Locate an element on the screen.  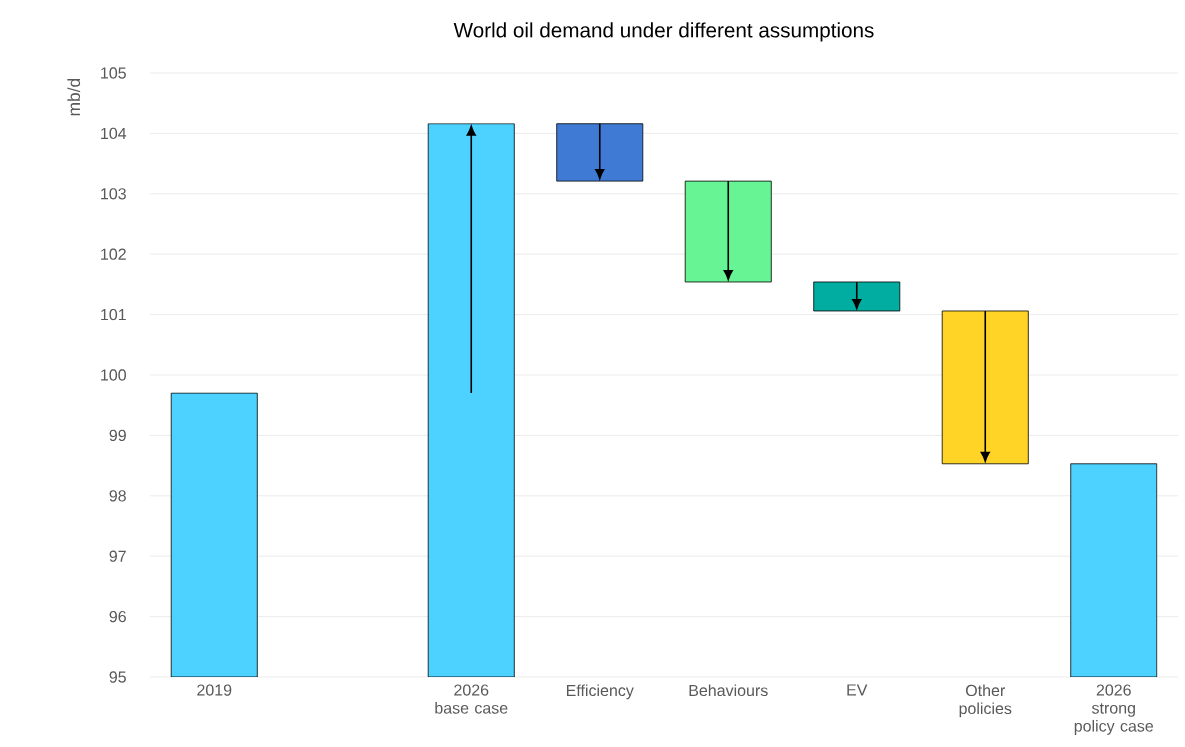
y-tick-label: 95 is located at coordinates (117, 677).